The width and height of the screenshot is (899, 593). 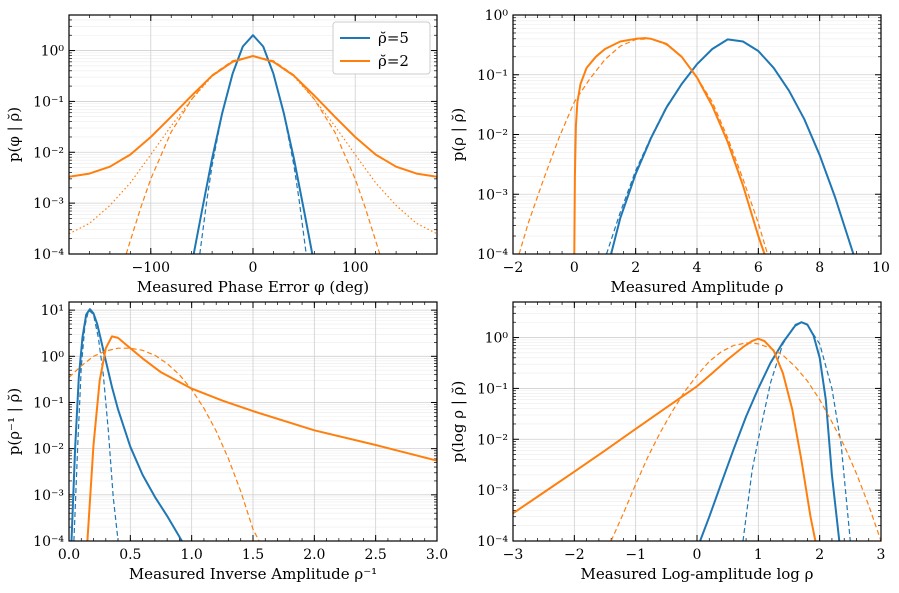 I want to click on legend: ρ̆=5 ρ̆=2, so click(x=381, y=48).